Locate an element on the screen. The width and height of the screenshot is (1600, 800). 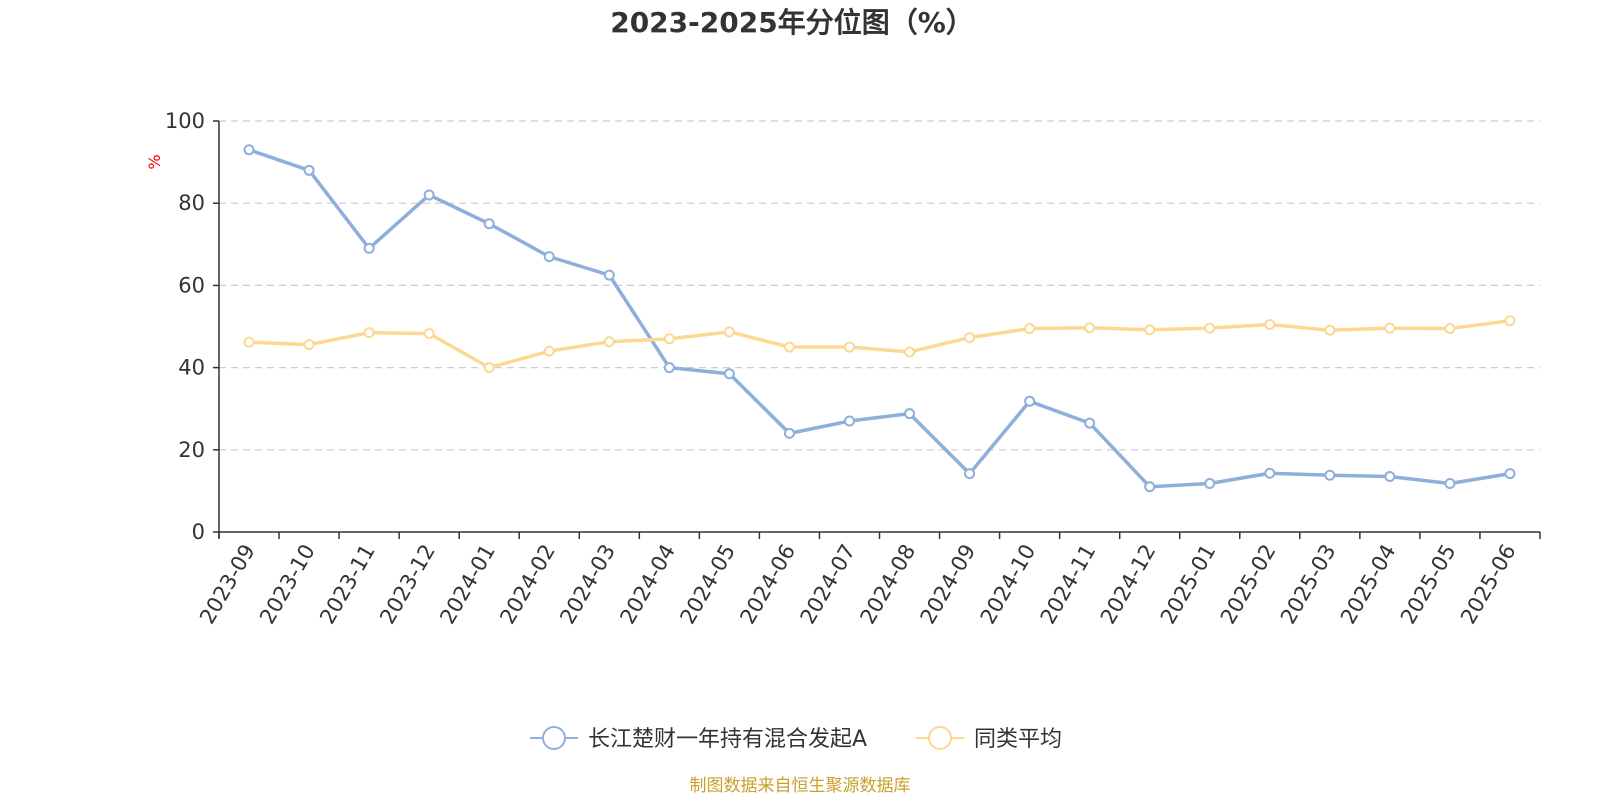
x-tick-label: 2023-11 is located at coordinates (347, 584).